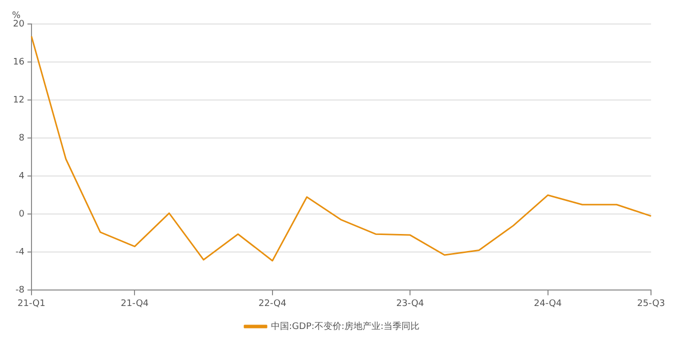  I want to click on y-tick-label: -4, so click(20, 253).